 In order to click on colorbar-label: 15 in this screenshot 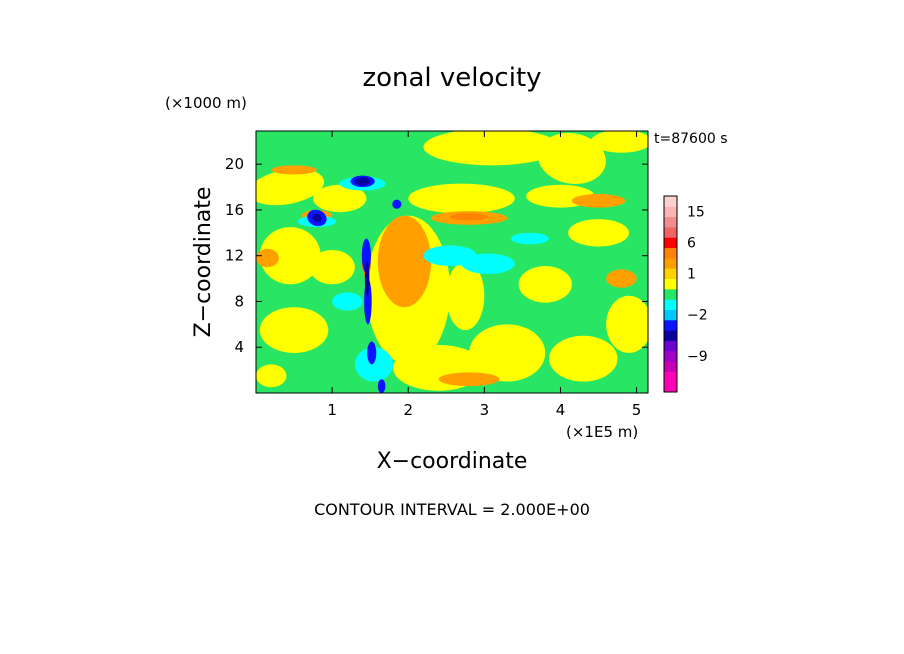, I will do `click(696, 212)`.